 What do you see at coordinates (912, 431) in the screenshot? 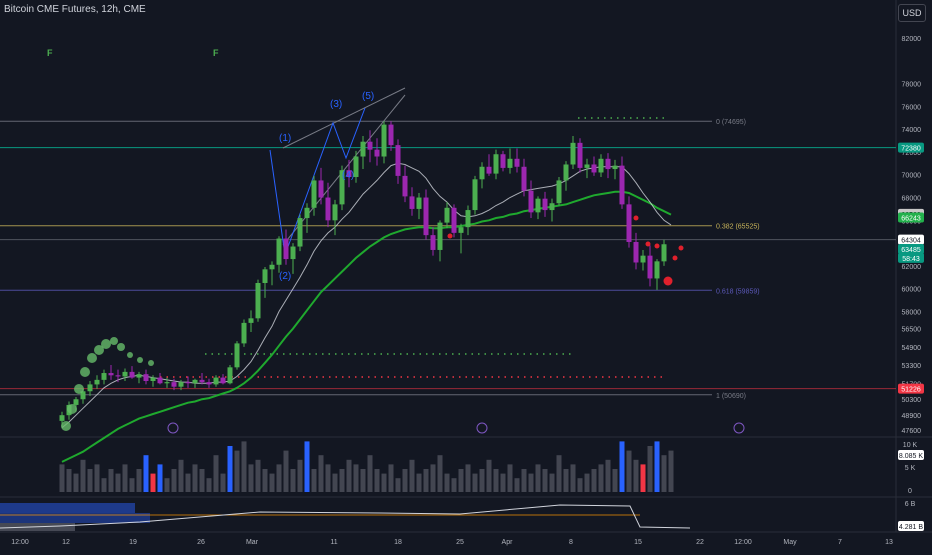
I see `price-axis-tick: 47600` at bounding box center [912, 431].